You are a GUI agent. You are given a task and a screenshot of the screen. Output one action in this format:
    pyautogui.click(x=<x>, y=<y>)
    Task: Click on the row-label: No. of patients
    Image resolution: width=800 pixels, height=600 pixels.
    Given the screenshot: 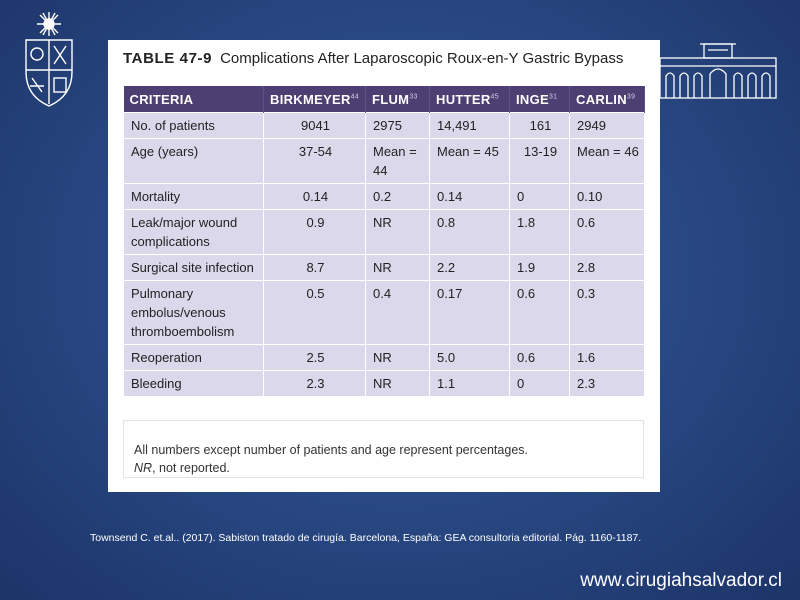 What is the action you would take?
    pyautogui.click(x=193, y=125)
    